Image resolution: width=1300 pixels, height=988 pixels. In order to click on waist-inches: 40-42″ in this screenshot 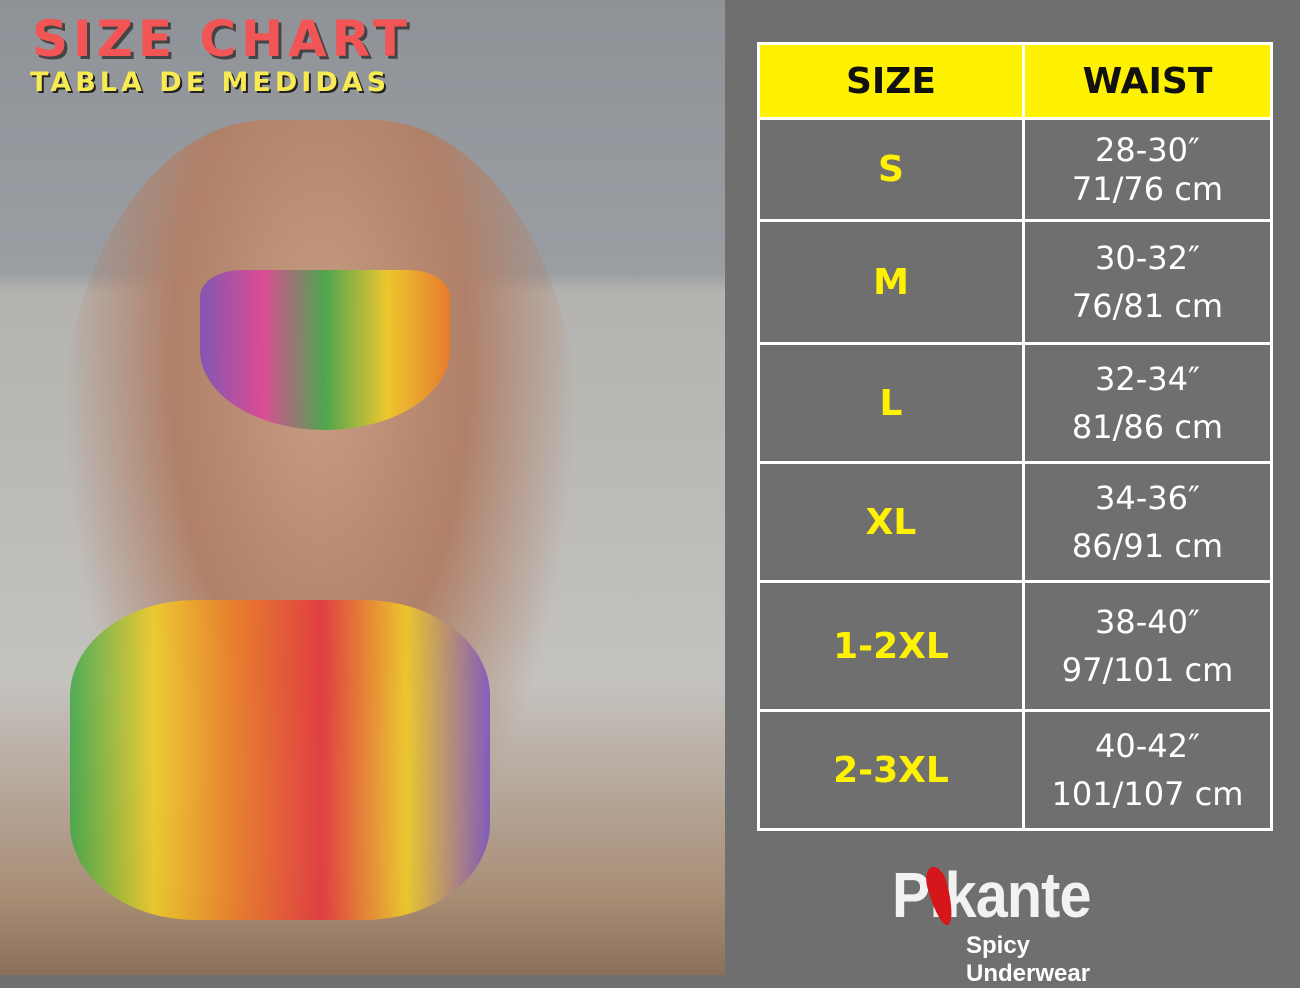, I will do `click(1147, 745)`.